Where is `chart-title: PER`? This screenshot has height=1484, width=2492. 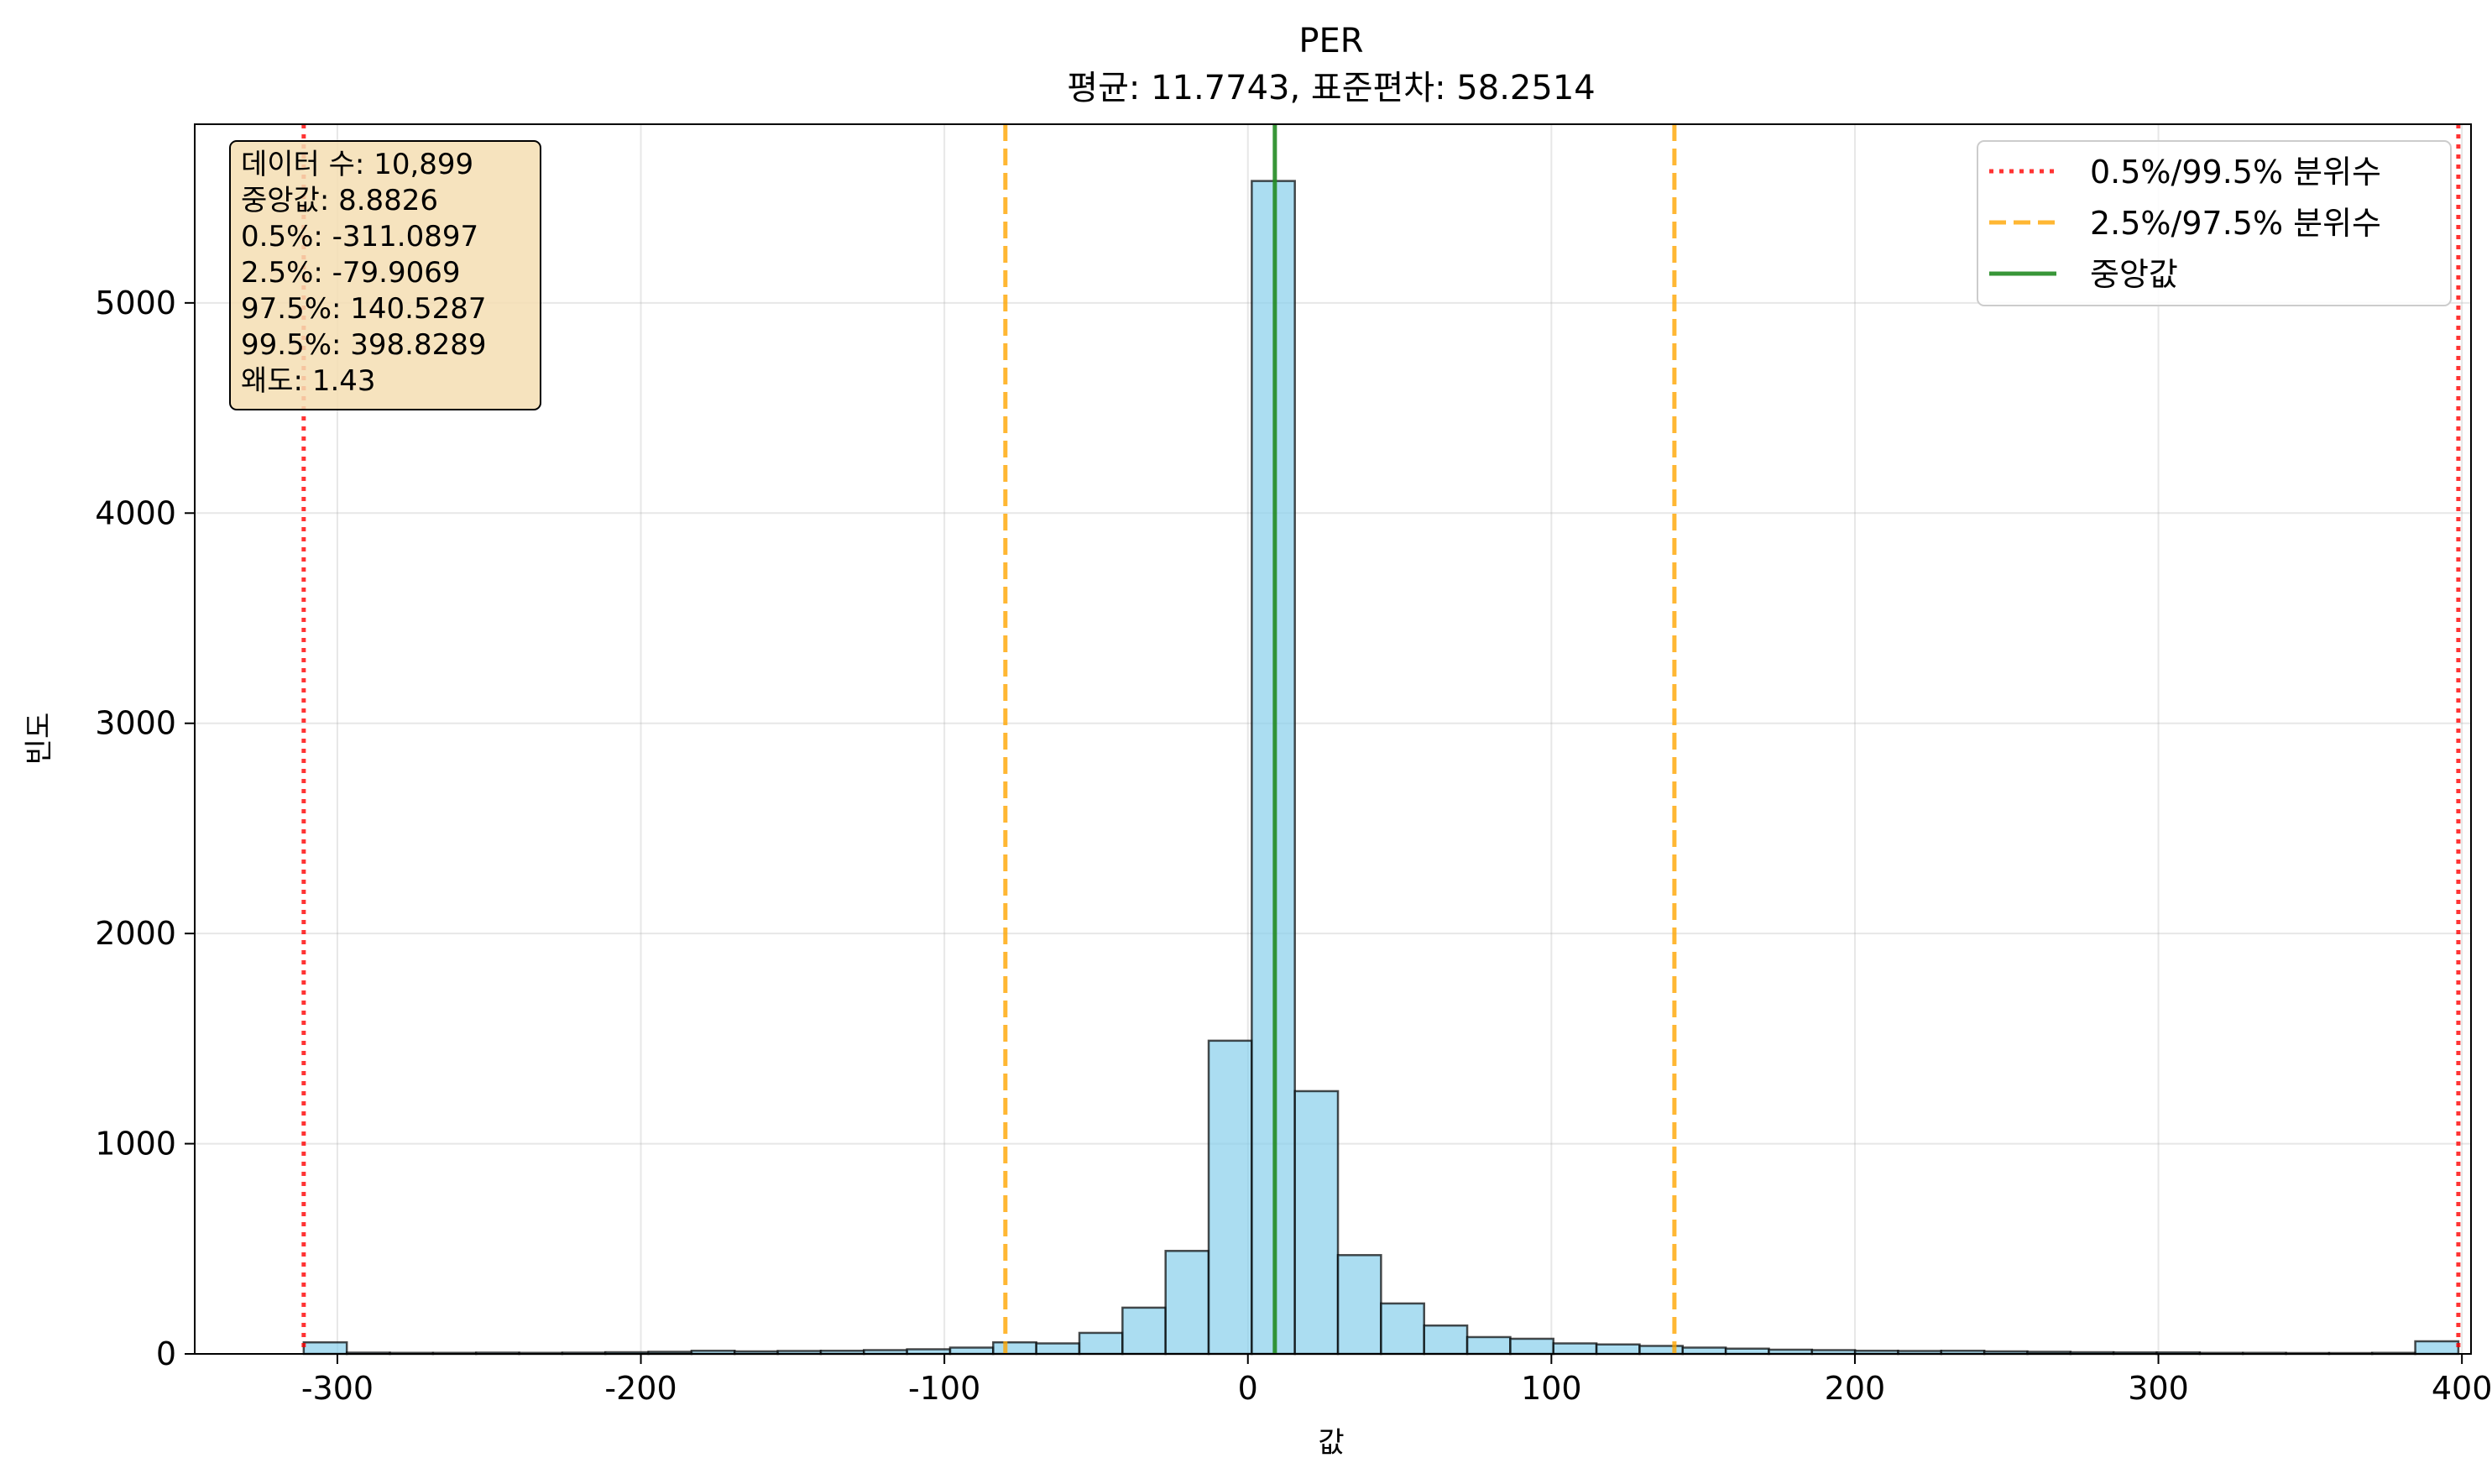 chart-title: PER is located at coordinates (1330, 41).